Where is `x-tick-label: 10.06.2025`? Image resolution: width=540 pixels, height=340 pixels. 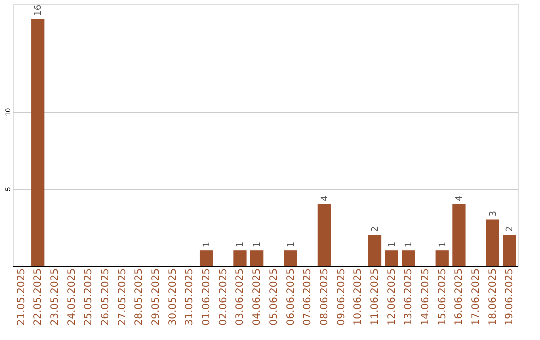
x-tick-label: 10.06.2025 is located at coordinates (358, 297).